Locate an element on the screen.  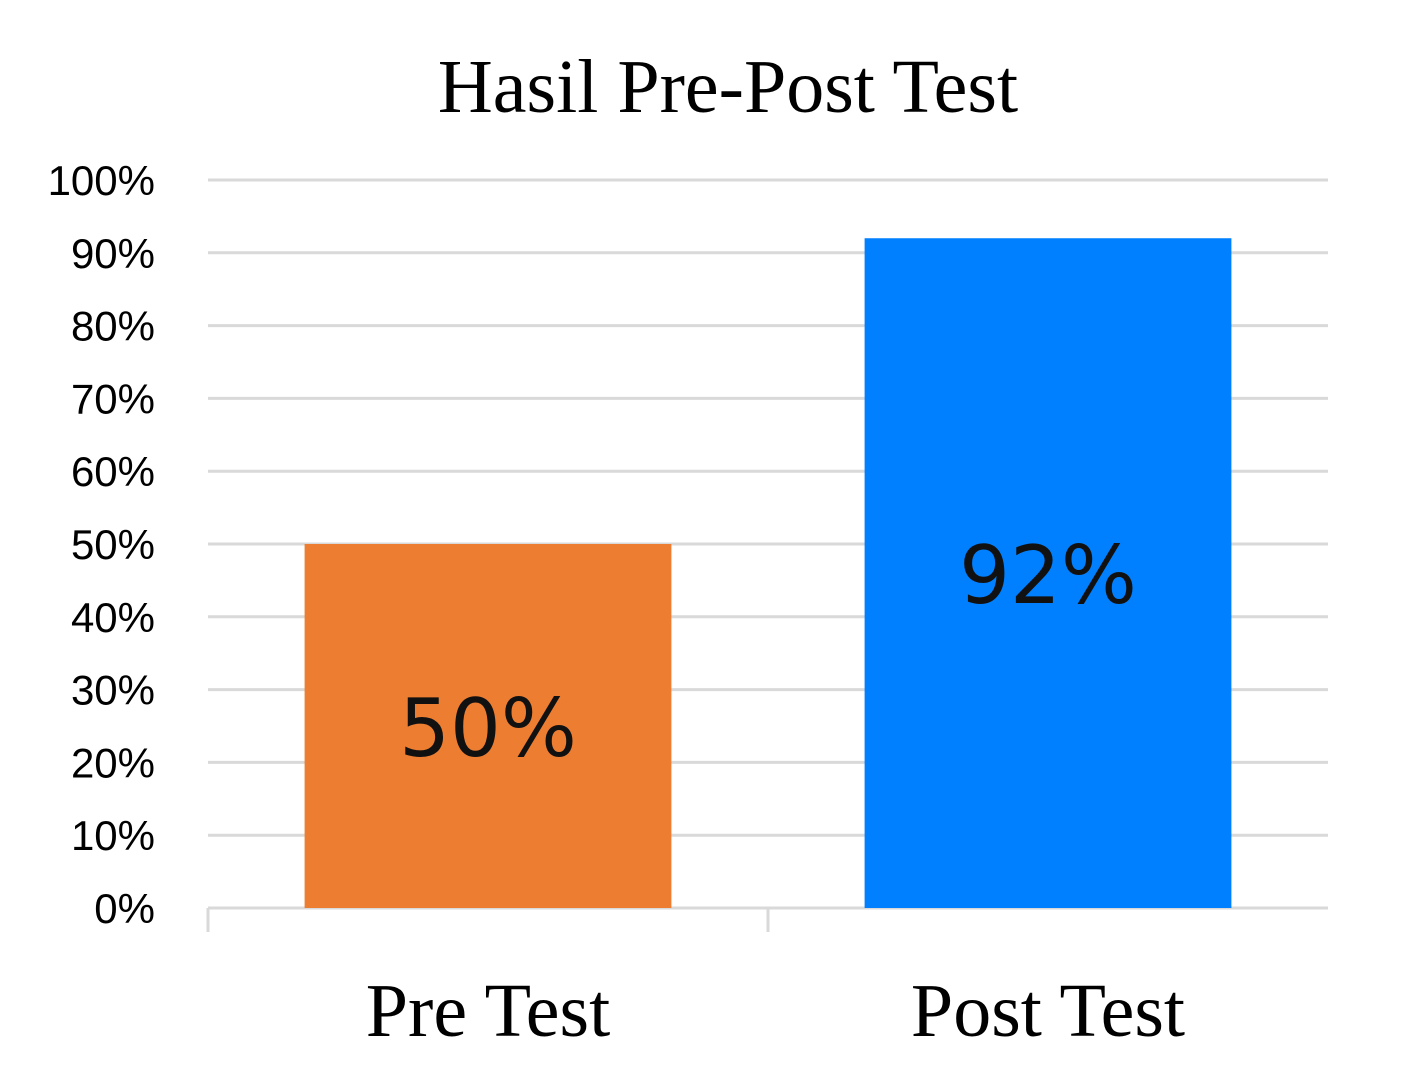
data-label: 50% is located at coordinates (488, 728).